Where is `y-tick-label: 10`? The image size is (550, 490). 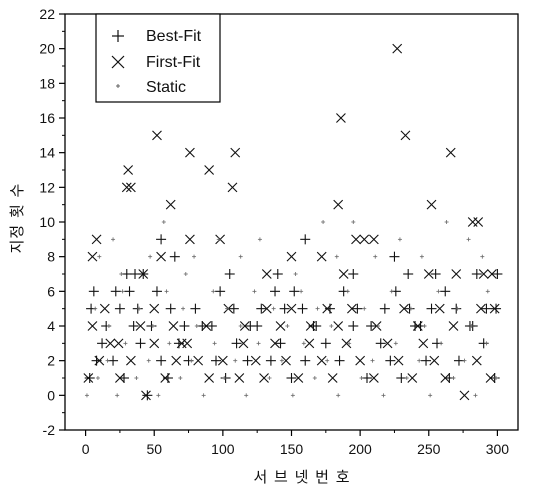 y-tick-label: 10 is located at coordinates (47, 222).